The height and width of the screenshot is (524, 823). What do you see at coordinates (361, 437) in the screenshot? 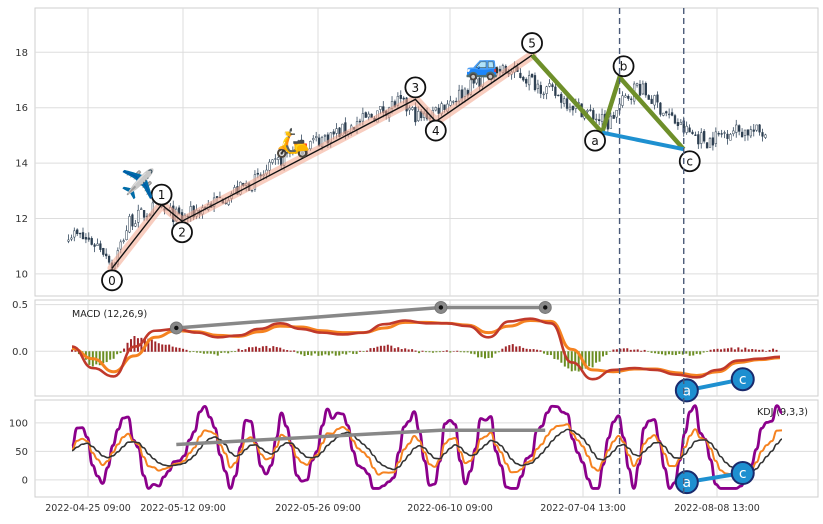
I see `kdj-top-divergence-line` at bounding box center [361, 437].